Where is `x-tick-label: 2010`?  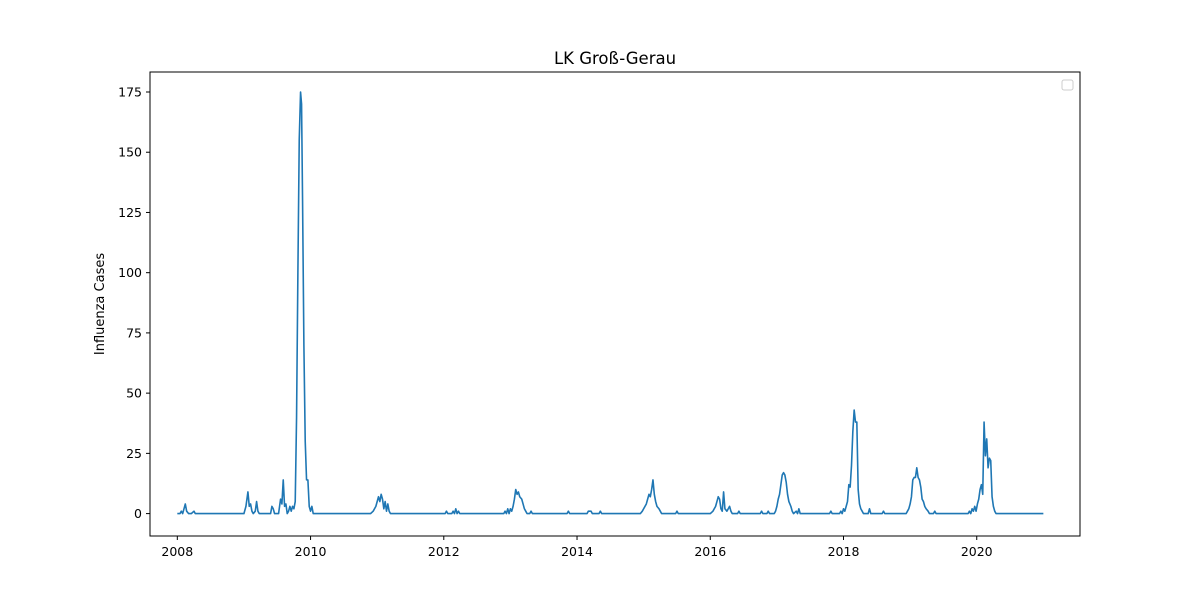
x-tick-label: 2010 is located at coordinates (311, 551).